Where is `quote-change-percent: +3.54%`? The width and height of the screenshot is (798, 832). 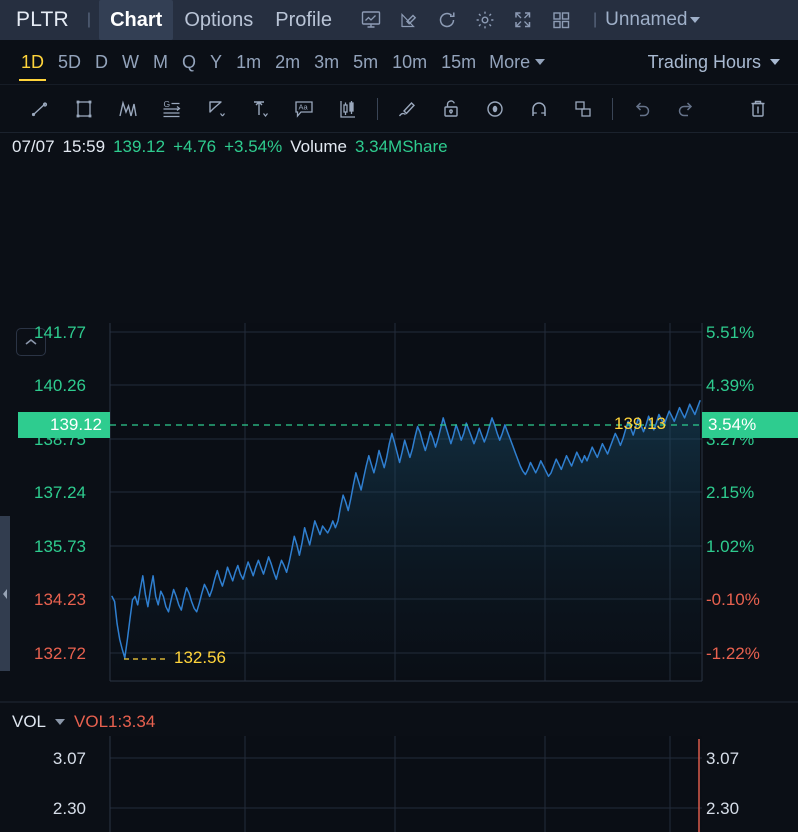
quote-change-percent: +3.54% is located at coordinates (253, 146).